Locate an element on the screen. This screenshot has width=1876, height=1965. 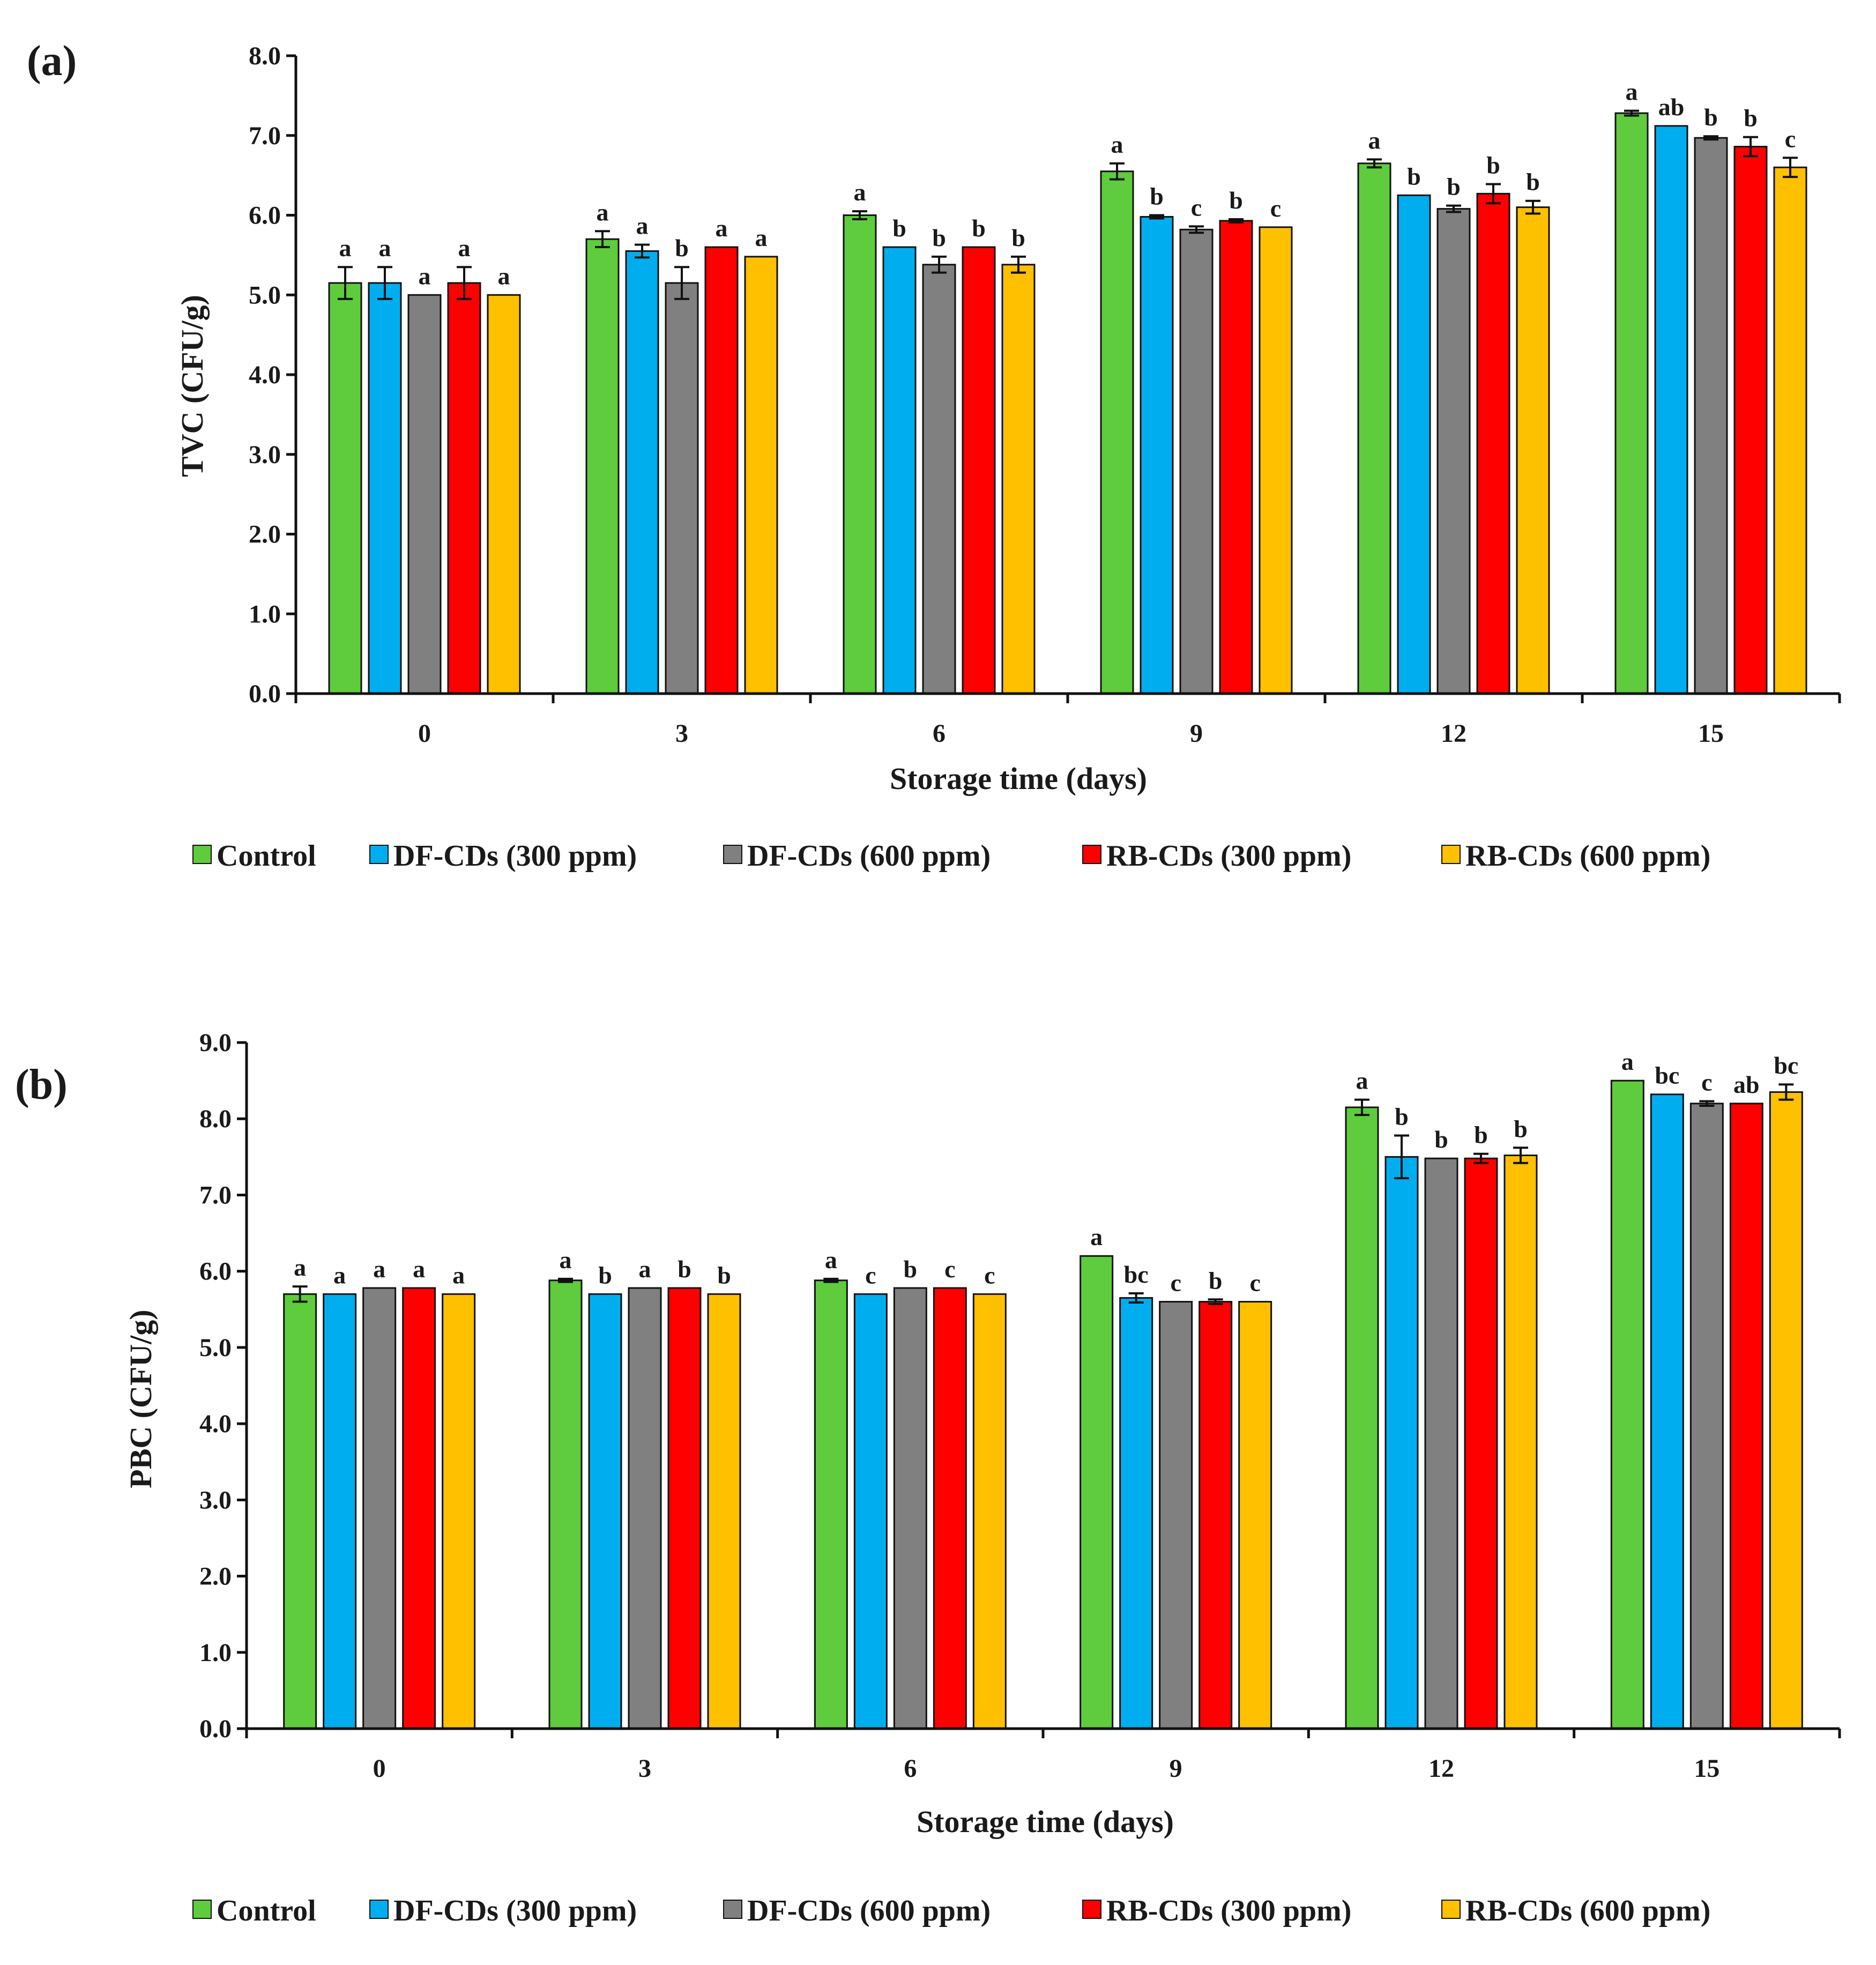
panel-a-x-tick-label: 9 is located at coordinates (1196, 733).